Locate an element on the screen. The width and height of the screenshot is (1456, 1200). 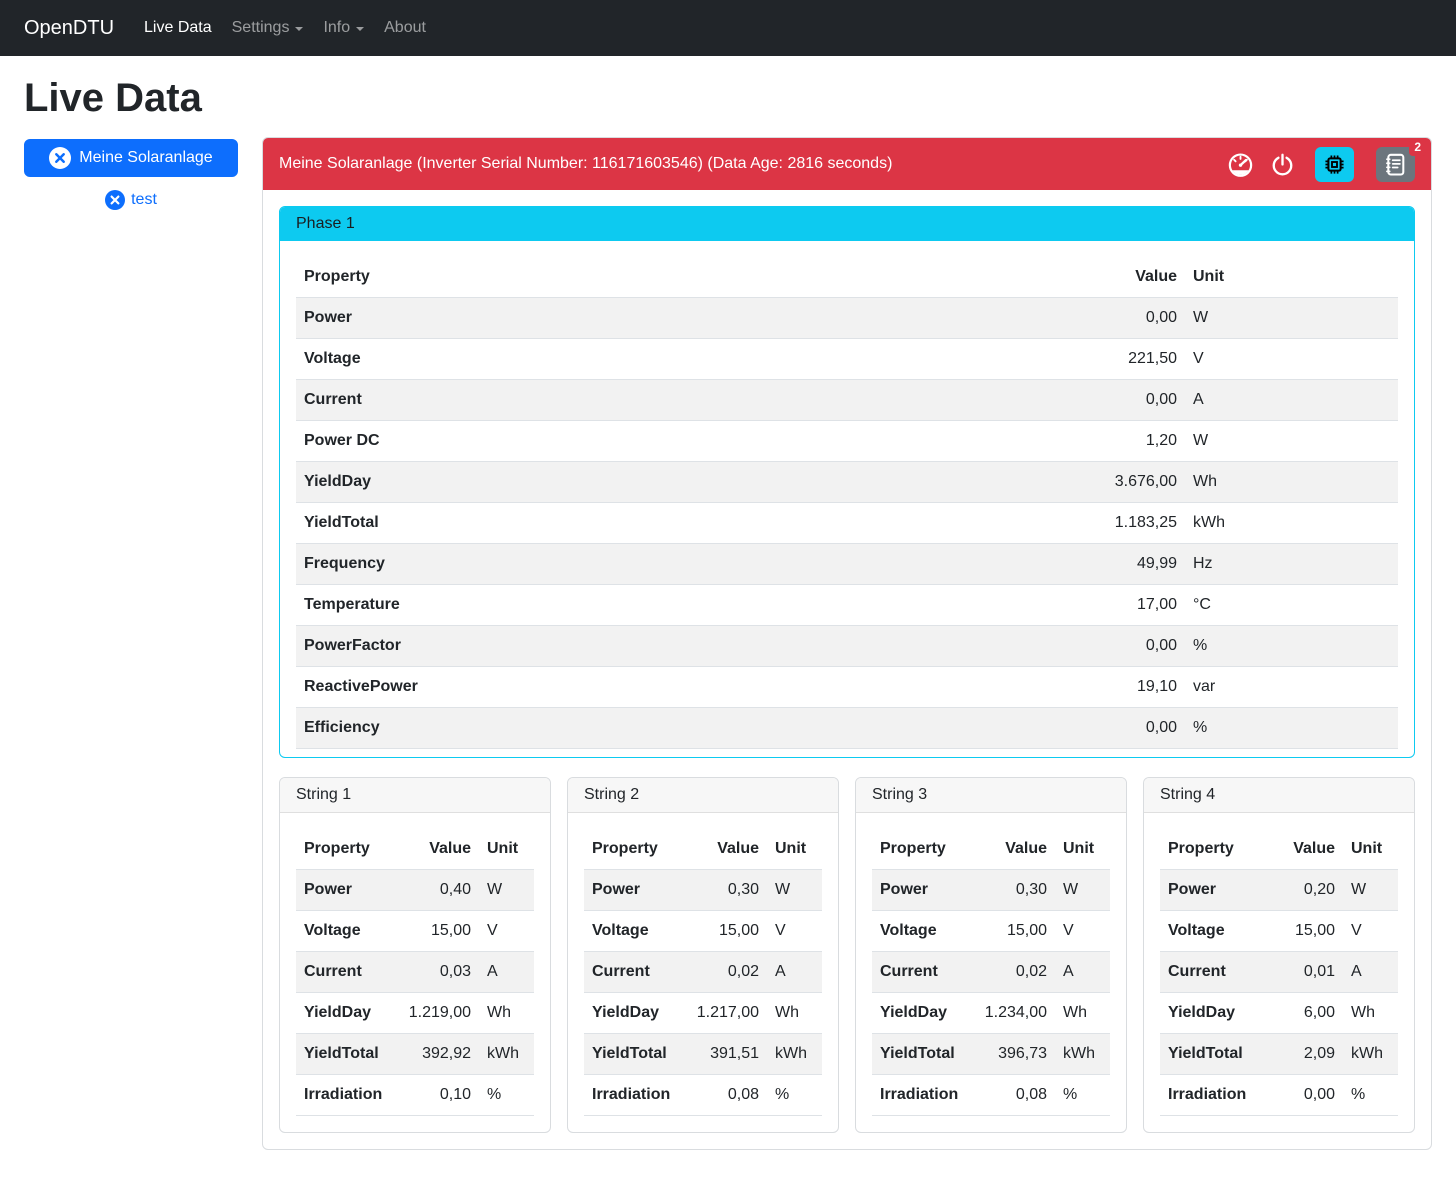
value-cell: 6,00 is located at coordinates (1299, 1013).